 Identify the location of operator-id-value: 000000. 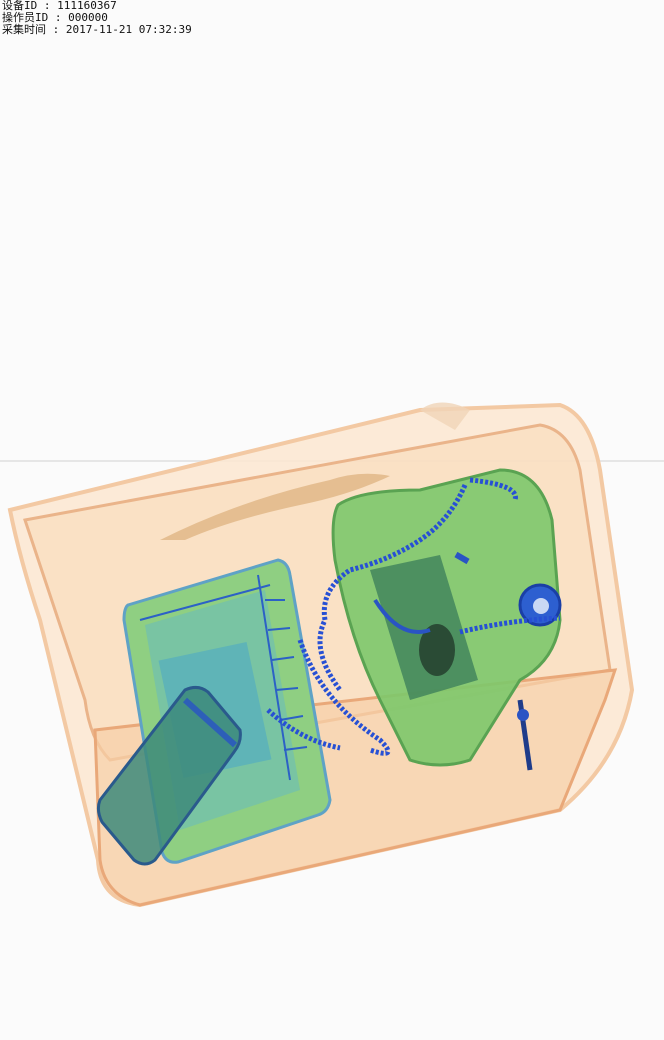
(88, 17).